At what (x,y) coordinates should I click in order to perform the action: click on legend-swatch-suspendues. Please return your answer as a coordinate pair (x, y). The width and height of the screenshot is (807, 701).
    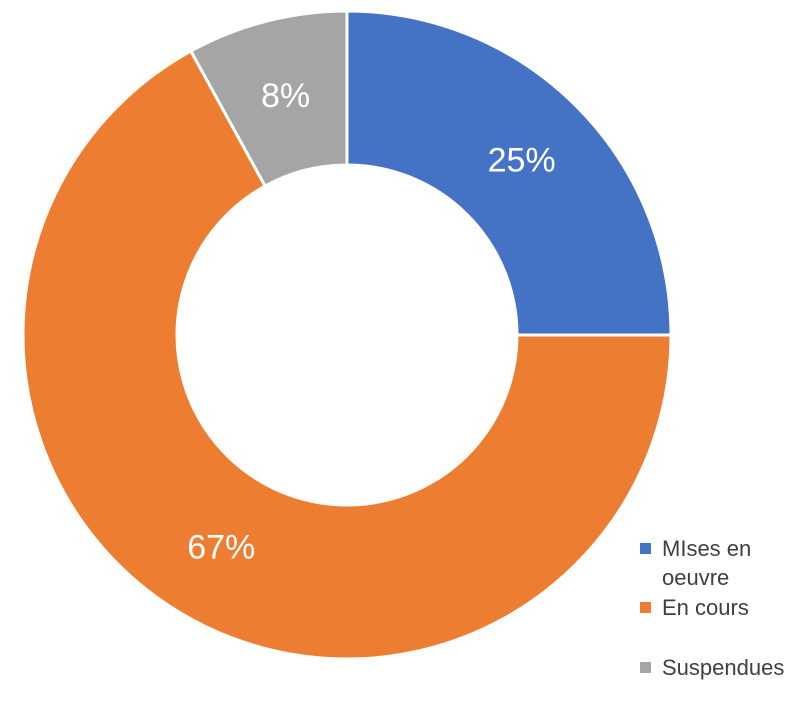
    Looking at the image, I should click on (645, 667).